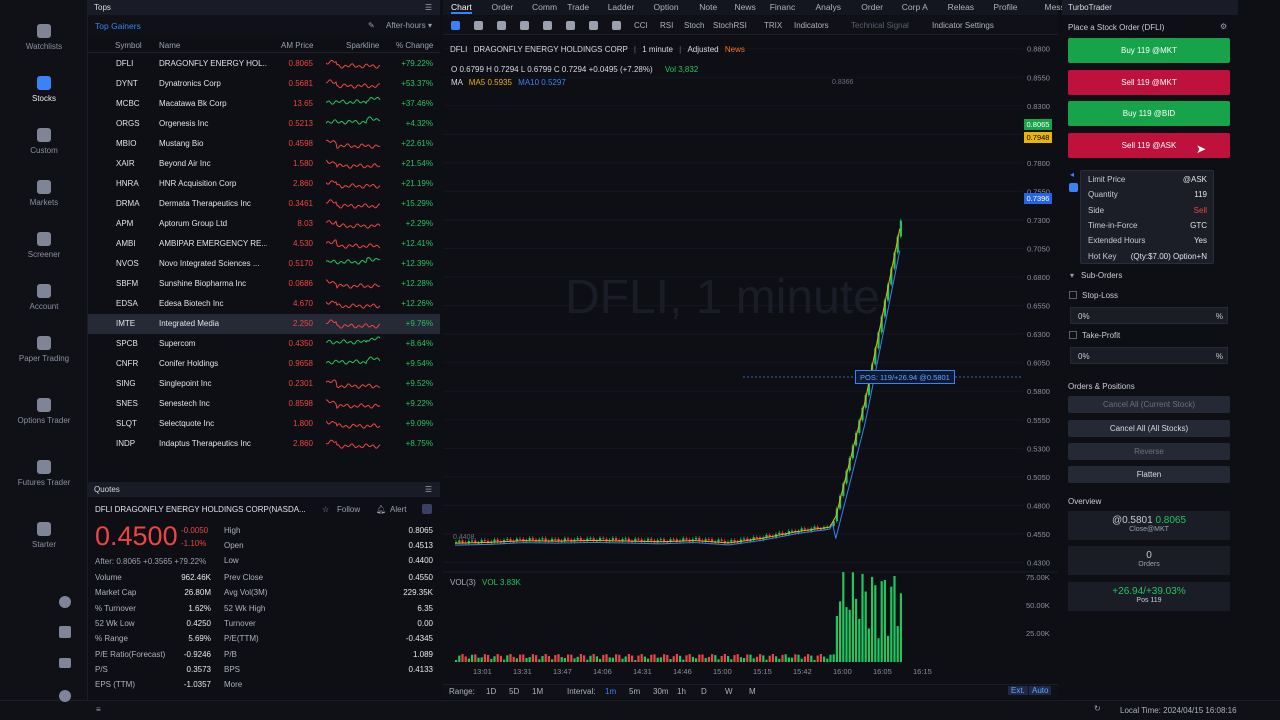 This screenshot has height=720, width=1280. I want to click on tab-chart: Chart, so click(461, 8).